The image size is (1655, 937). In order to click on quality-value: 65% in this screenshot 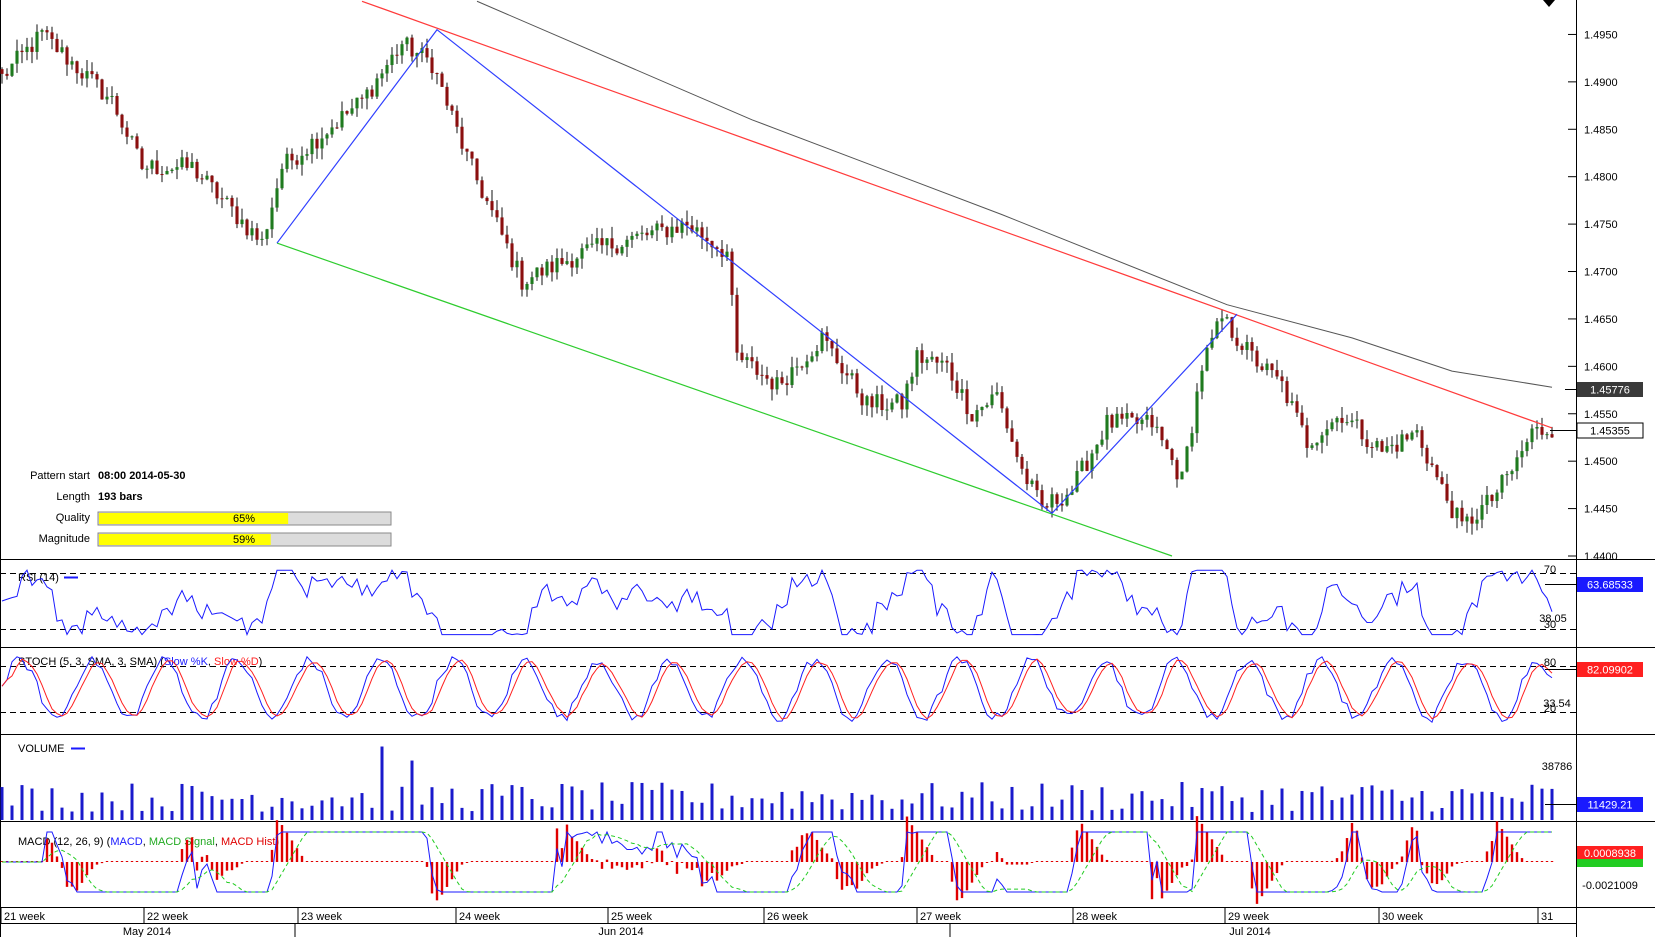, I will do `click(244, 519)`.